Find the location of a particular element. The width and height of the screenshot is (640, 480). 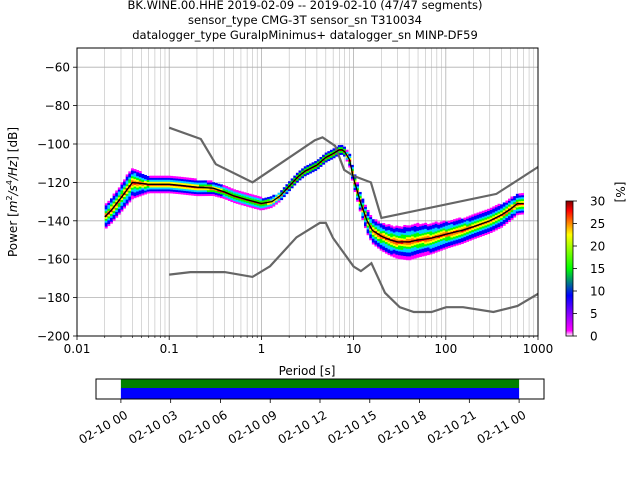

colorbar-tick-label: 25 is located at coordinates (597, 224).